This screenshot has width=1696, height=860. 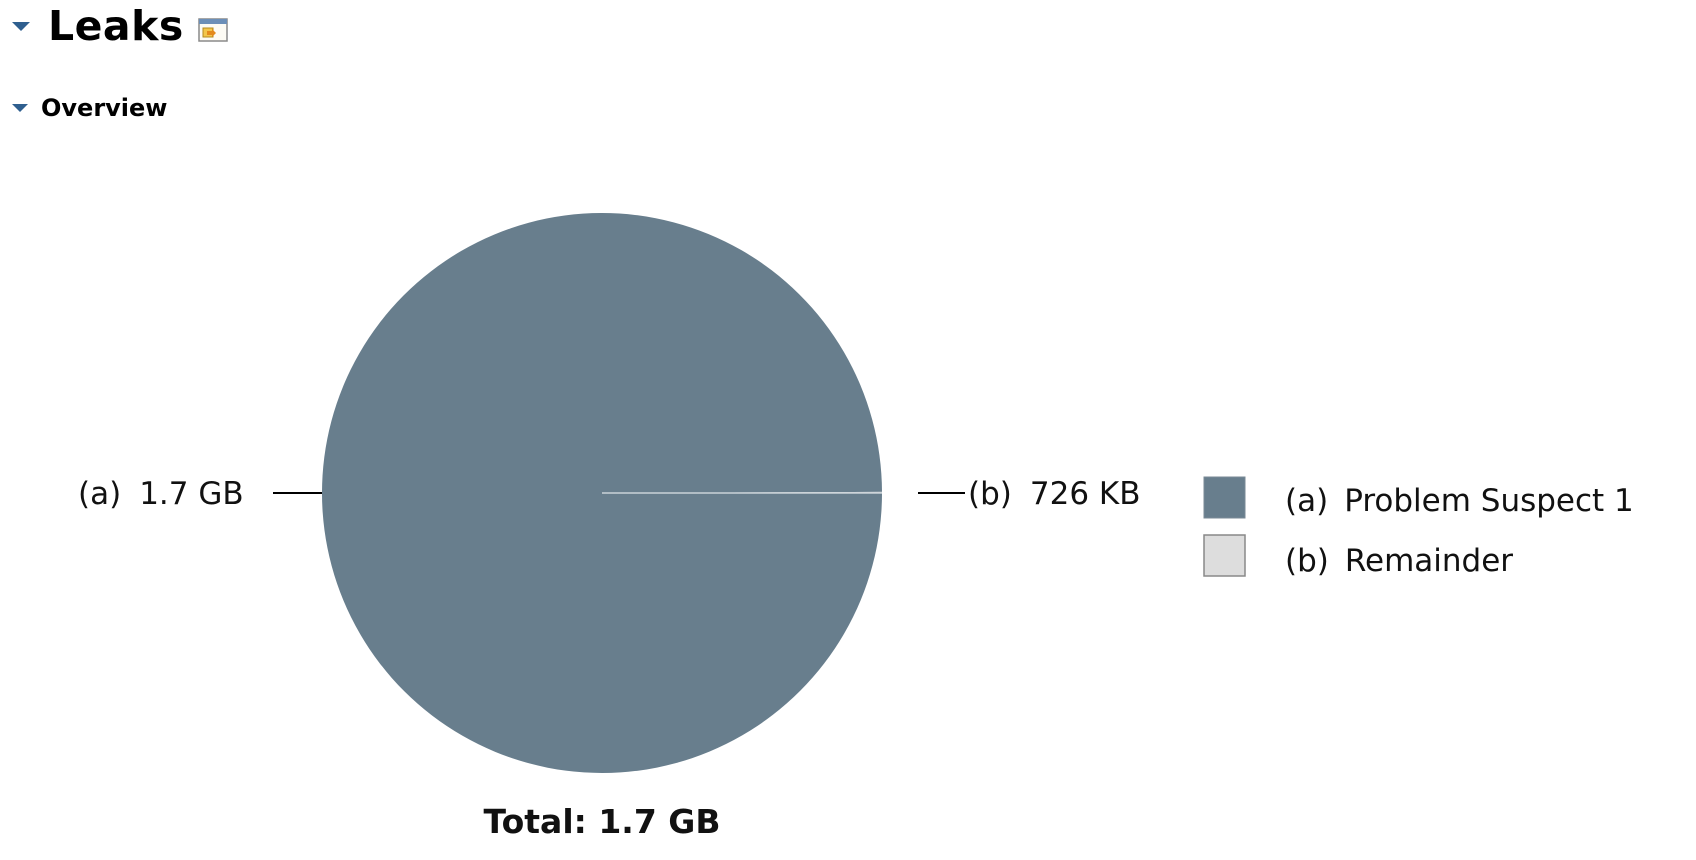 What do you see at coordinates (161, 494) in the screenshot?
I see `slice-a-label: (a) 1.7 GB` at bounding box center [161, 494].